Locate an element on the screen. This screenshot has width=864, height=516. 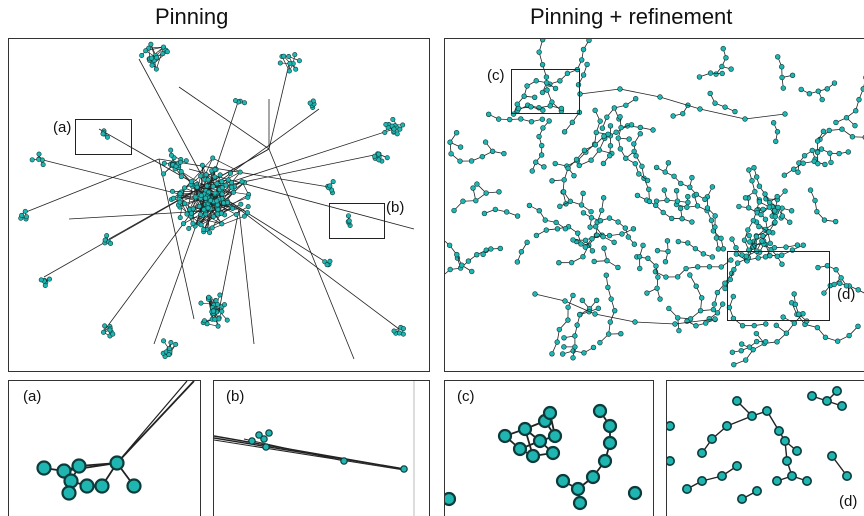
zoom-graph-a is located at coordinates (115, 441).